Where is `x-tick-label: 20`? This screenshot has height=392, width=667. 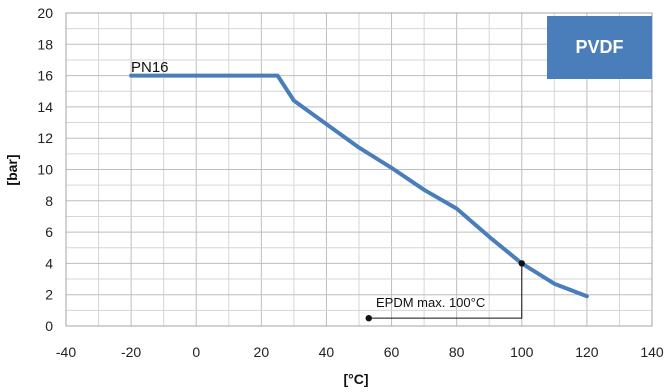 x-tick-label: 20 is located at coordinates (262, 352).